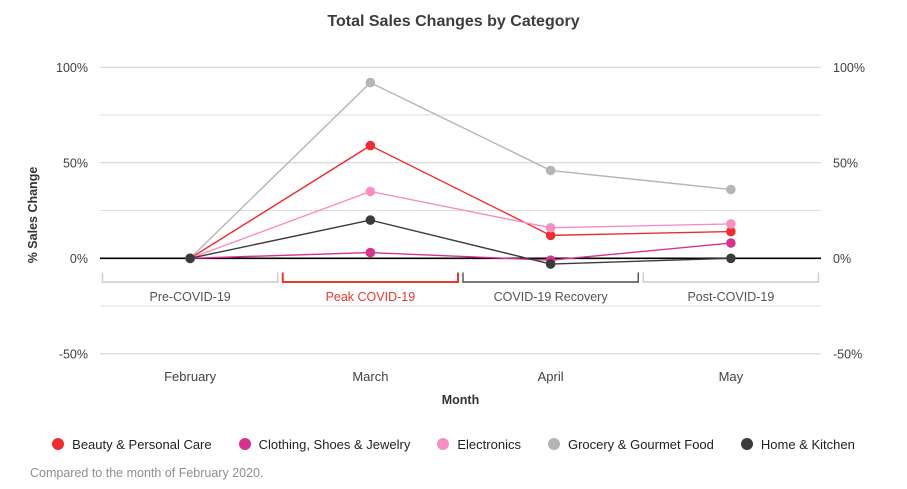  Describe the element at coordinates (371, 297) in the screenshot. I see `period-label: Peak COVID-19` at that location.